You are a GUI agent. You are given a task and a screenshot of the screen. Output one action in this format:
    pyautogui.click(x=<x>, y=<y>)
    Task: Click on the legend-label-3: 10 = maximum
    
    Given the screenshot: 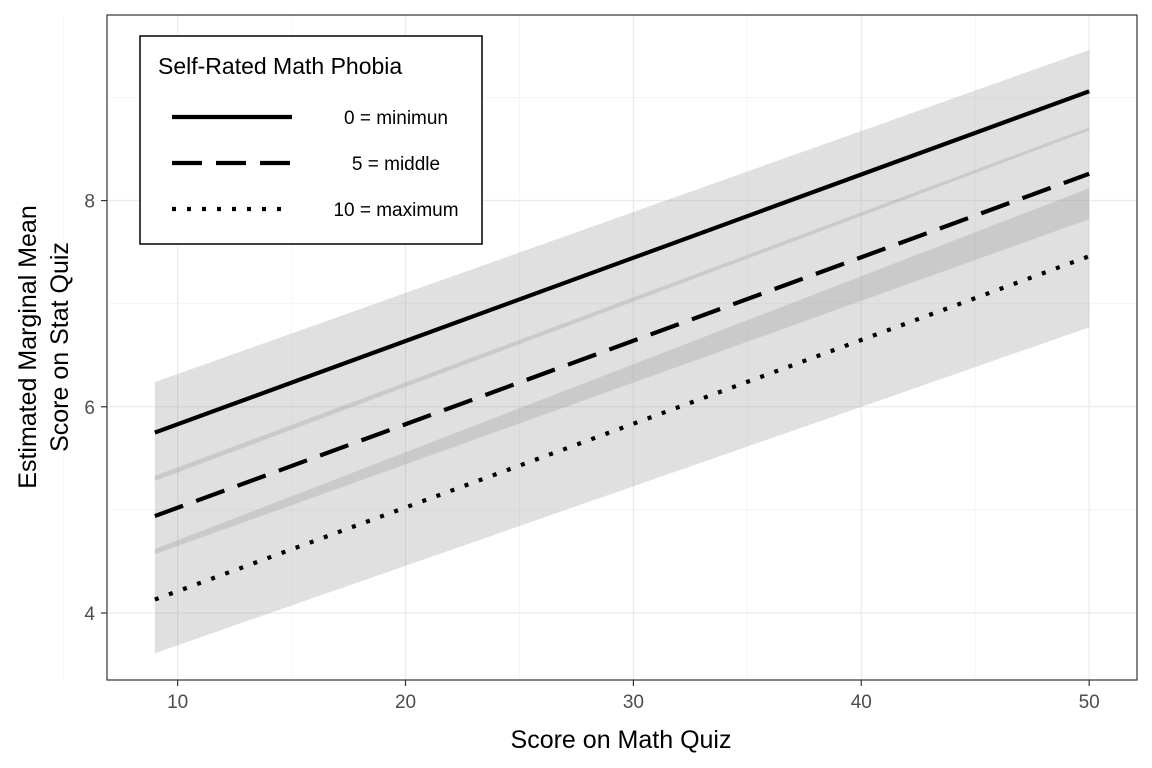 What is the action you would take?
    pyautogui.click(x=395, y=210)
    